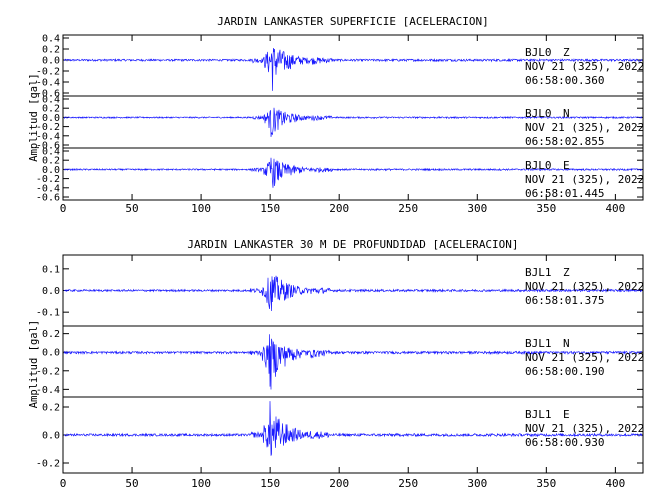 The width and height of the screenshot is (650, 500). What do you see at coordinates (564, 442) in the screenshot?
I see `record-time: 06:58:00.930` at bounding box center [564, 442].